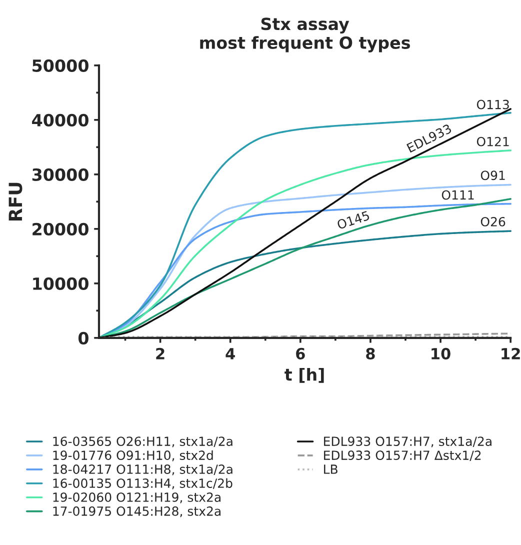 This screenshot has width=521, height=545. I want to click on x-tick-label: 4, so click(230, 354).